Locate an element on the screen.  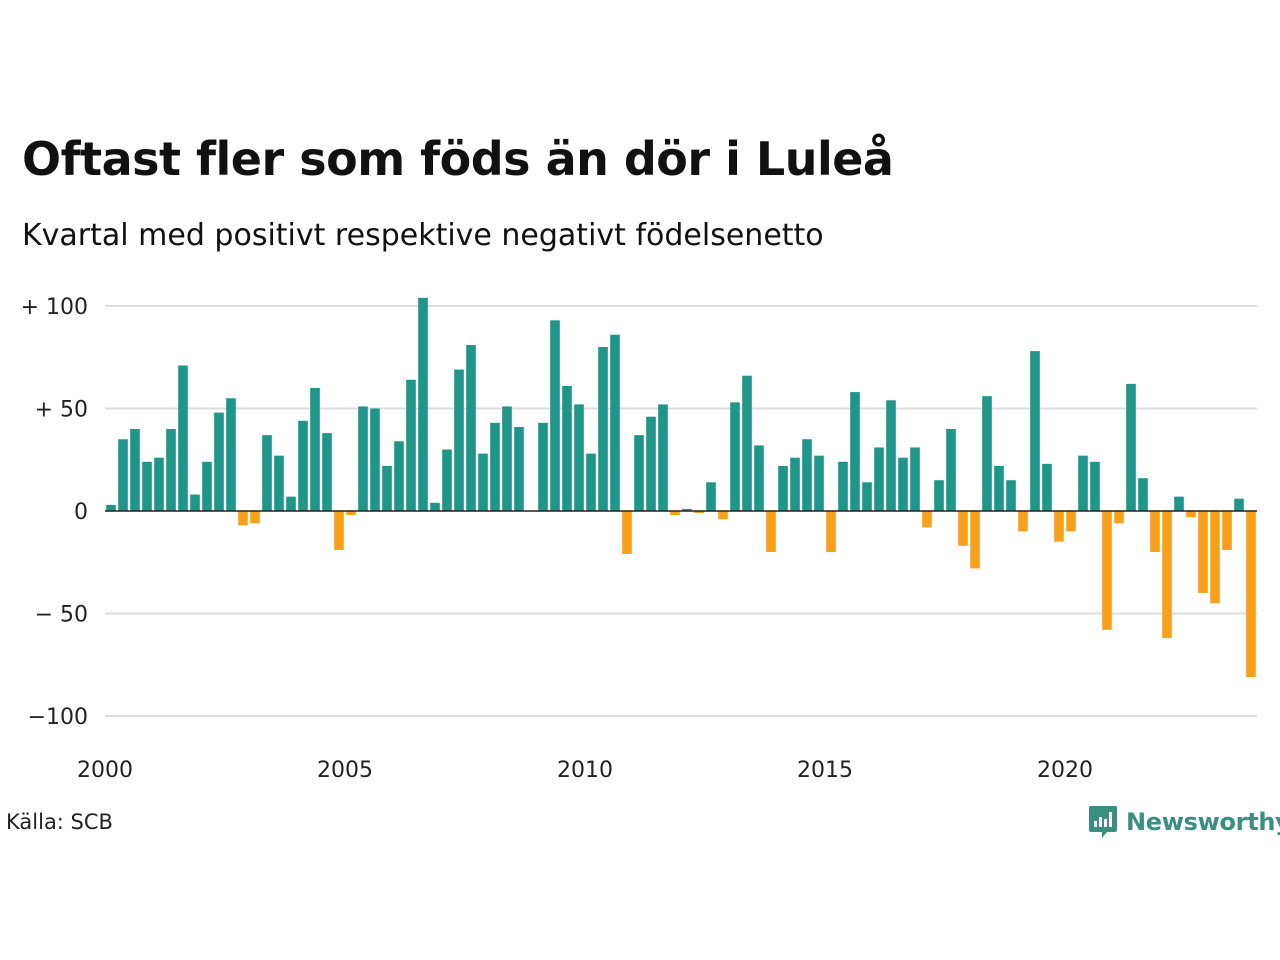
bar-2009-q2 is located at coordinates (555, 415).